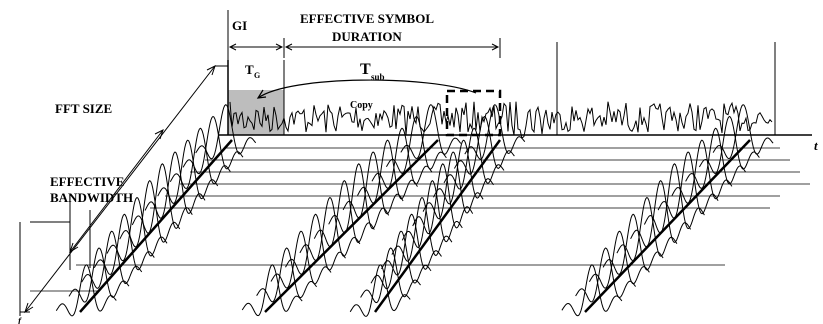 This screenshot has height=324, width=823. I want to click on subcarrier-bundle, so click(437, 210).